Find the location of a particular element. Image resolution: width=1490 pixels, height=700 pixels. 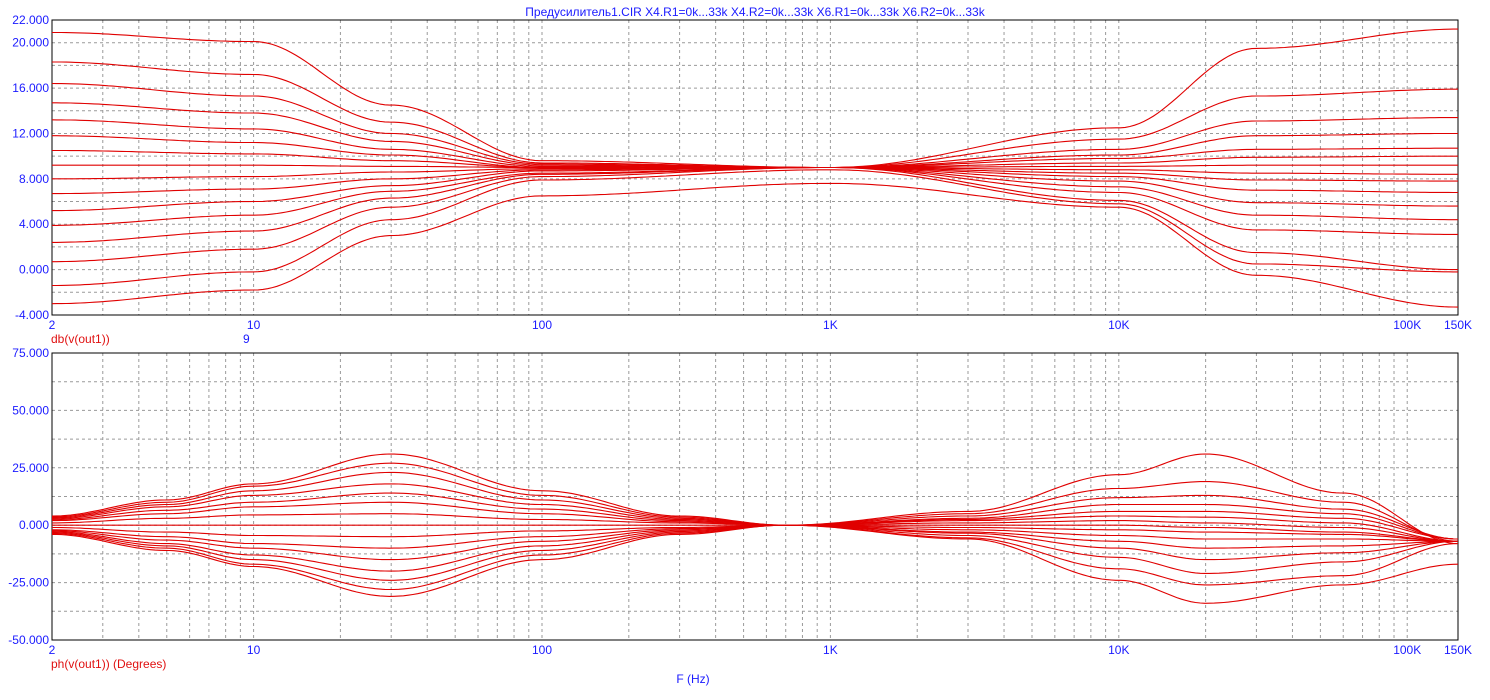

y-tick-label: 75.000 is located at coordinates (30, 353).